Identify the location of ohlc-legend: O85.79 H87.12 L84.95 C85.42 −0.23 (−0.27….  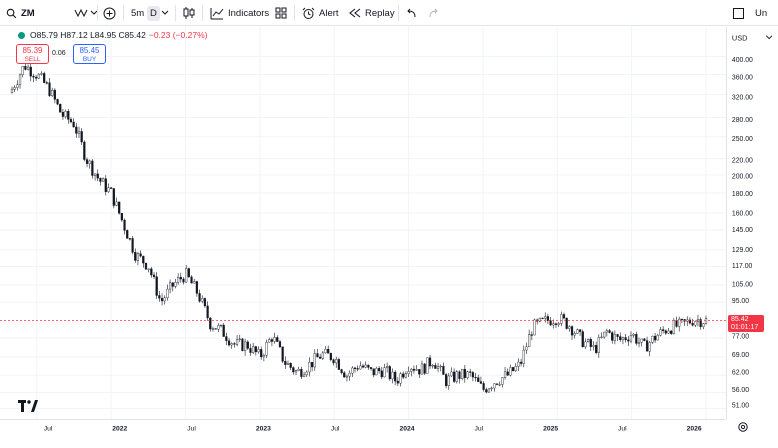
(112, 35).